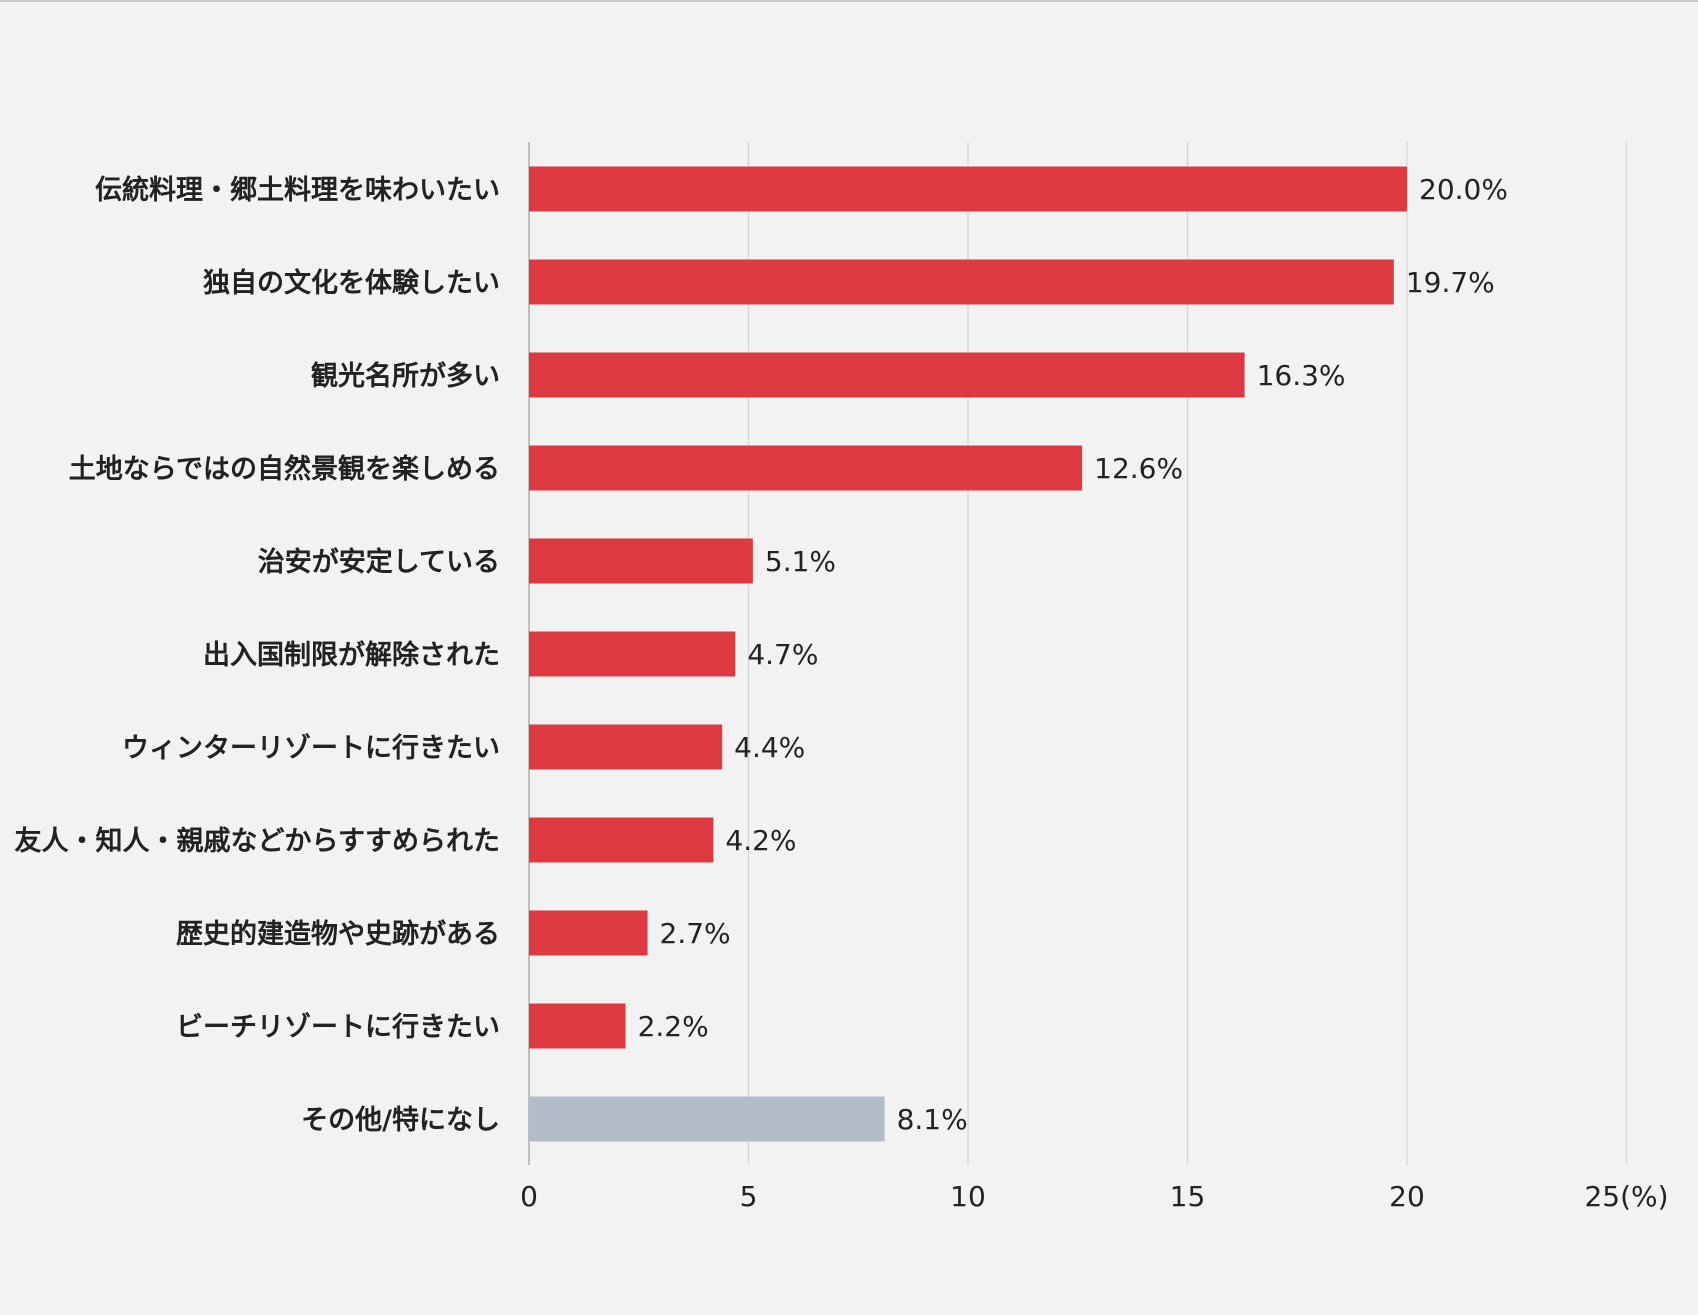 This screenshot has width=1698, height=1315. What do you see at coordinates (968, 1196) in the screenshot?
I see `x-tick-label: 10` at bounding box center [968, 1196].